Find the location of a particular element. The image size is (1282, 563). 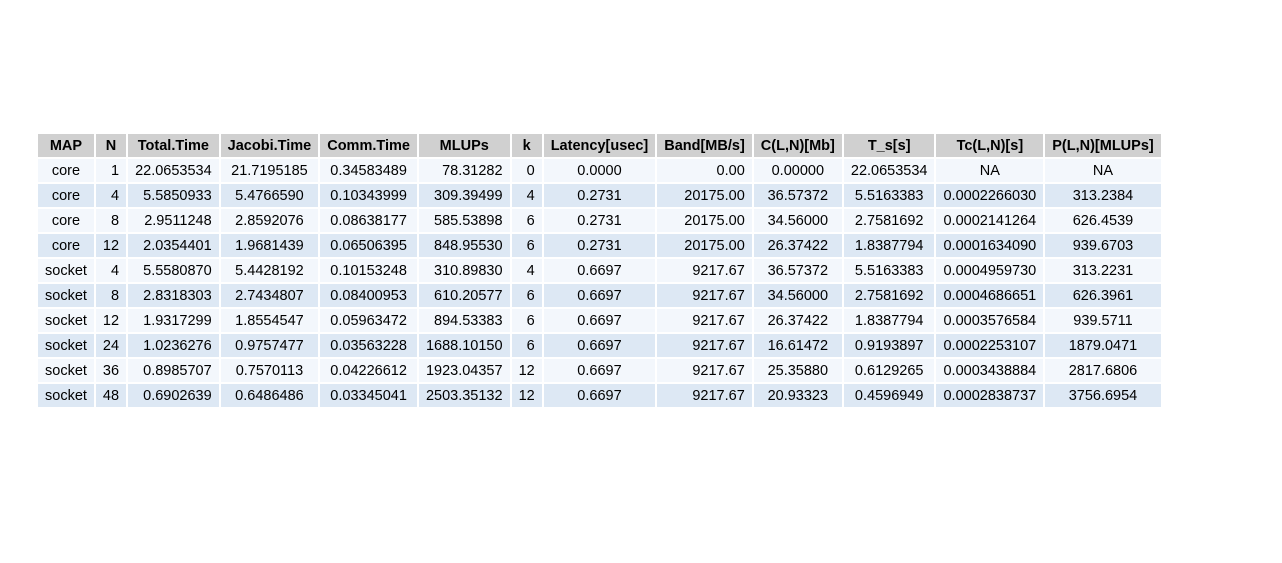

column-header: Comm.Time is located at coordinates (368, 145).